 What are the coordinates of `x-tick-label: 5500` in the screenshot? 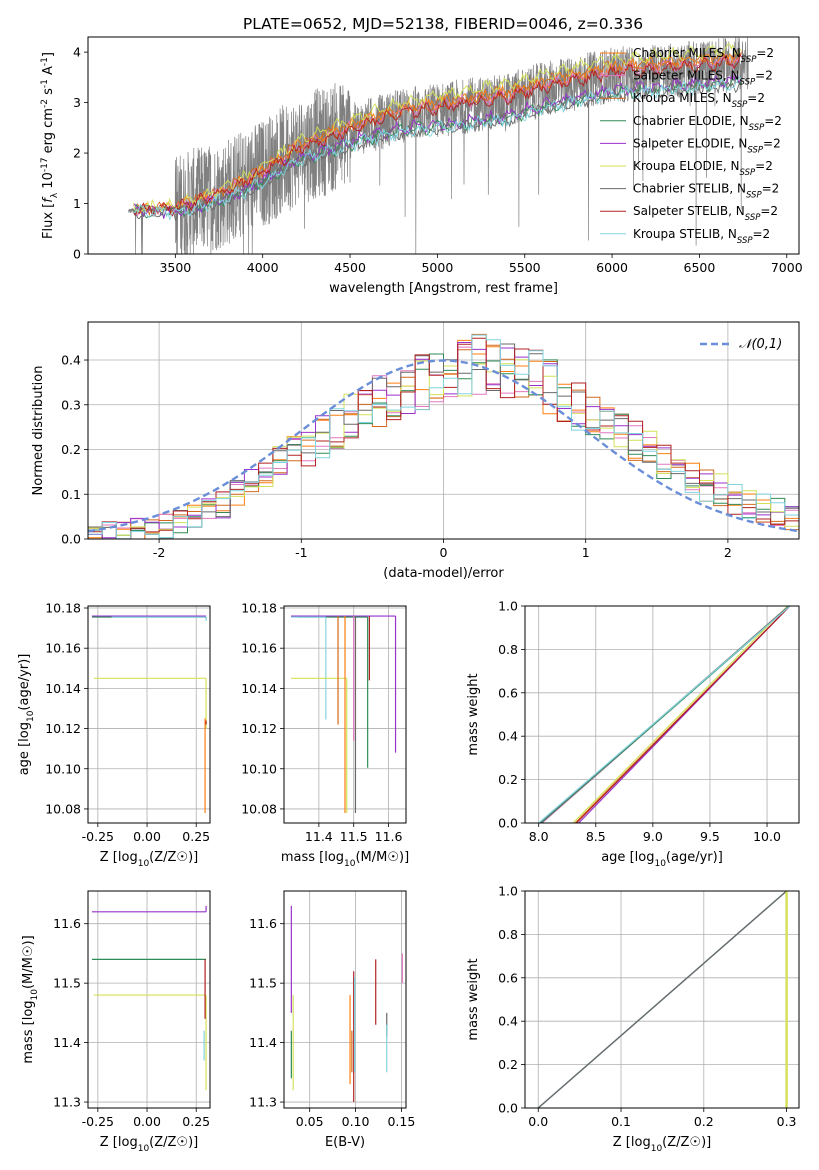 It's located at (525, 267).